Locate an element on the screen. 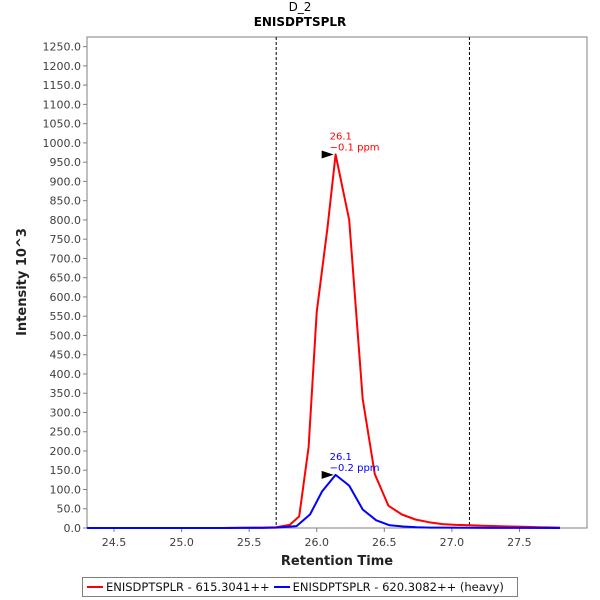 This screenshot has height=600, width=600. x-tick-label: 27.5 is located at coordinates (519, 542).